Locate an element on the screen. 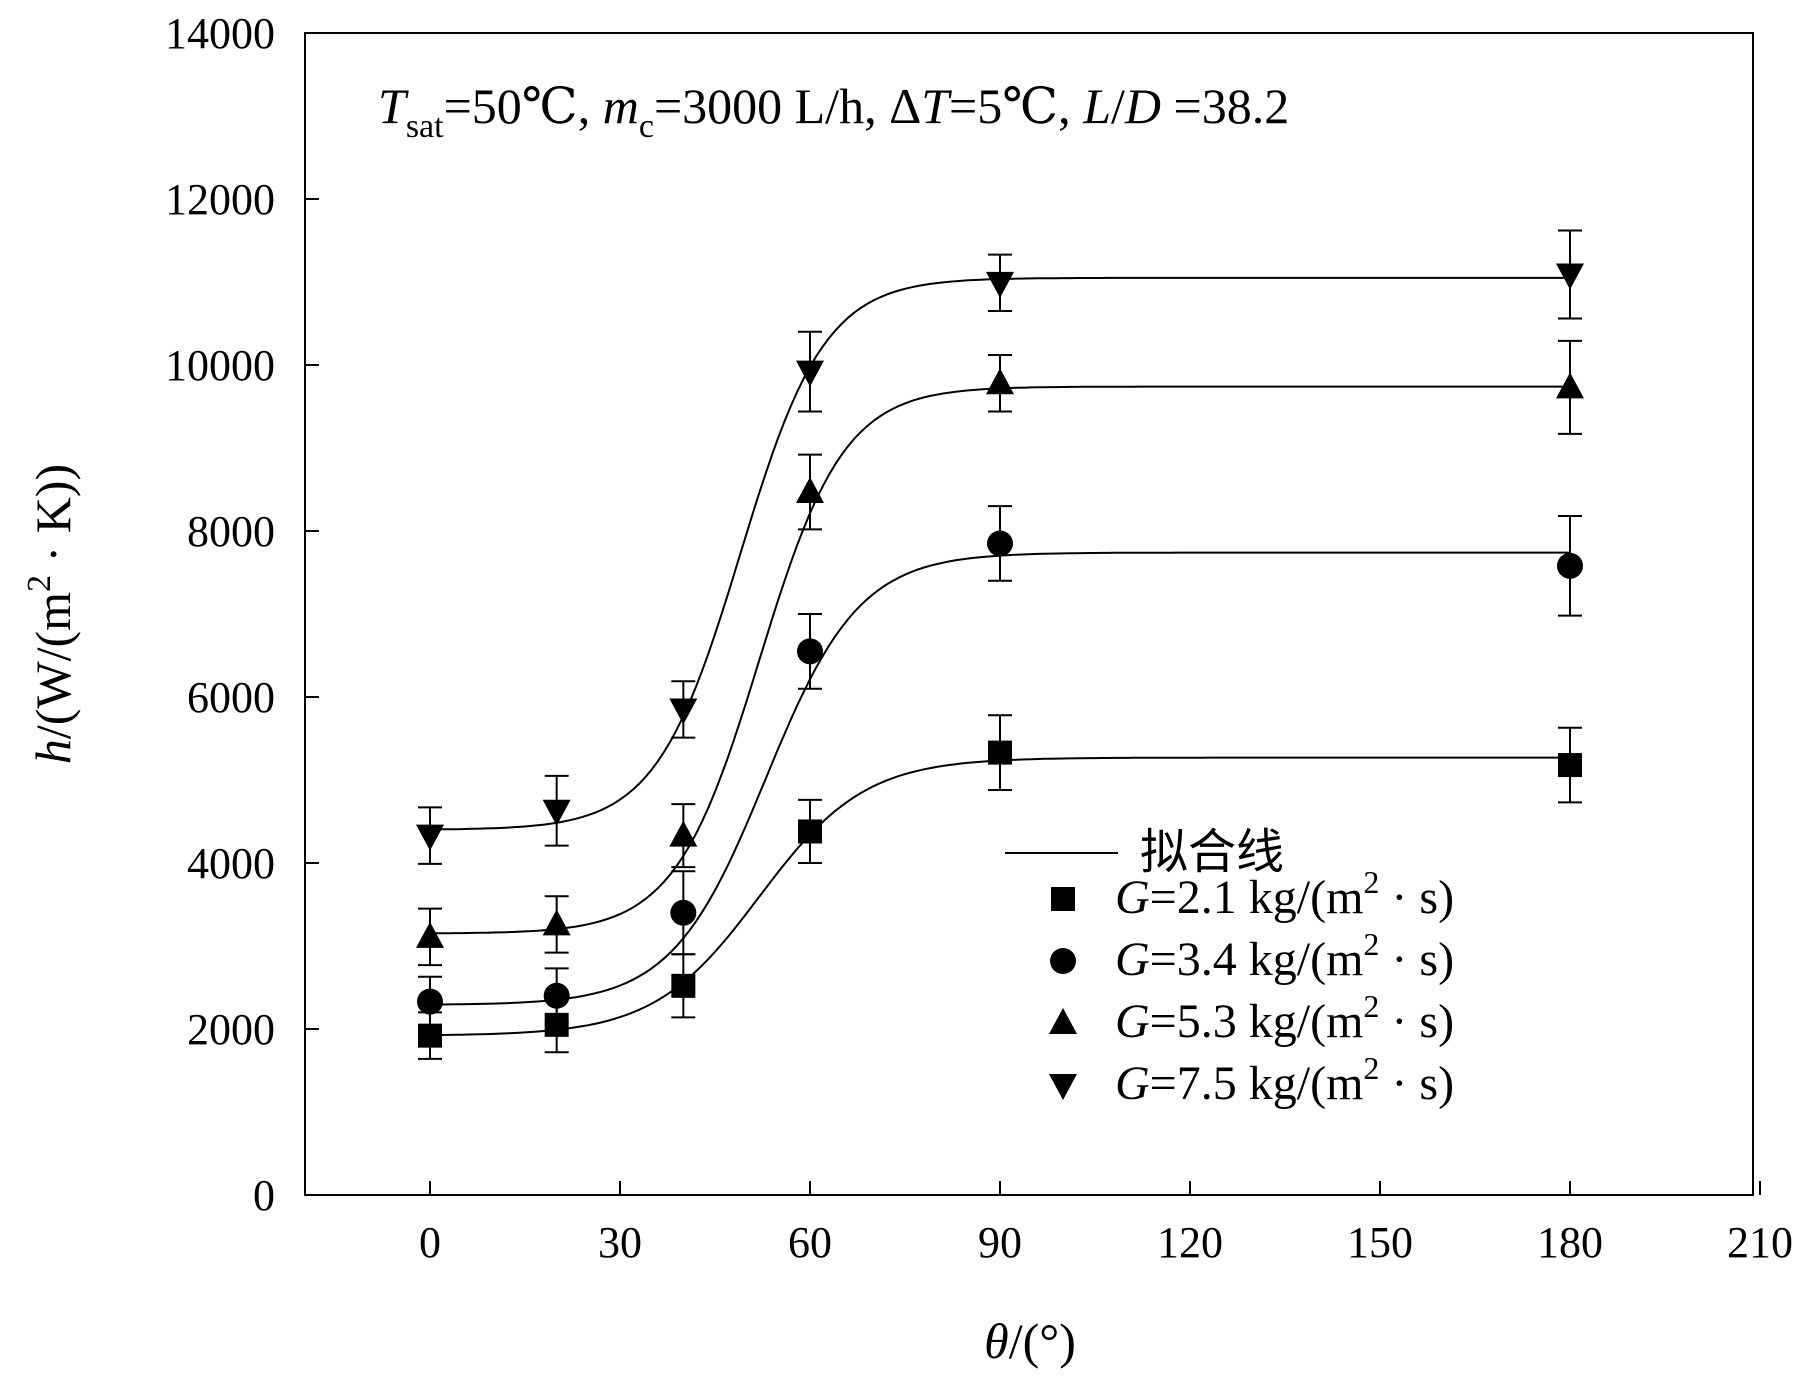  y-tick-label: 10000 is located at coordinates (220, 365).